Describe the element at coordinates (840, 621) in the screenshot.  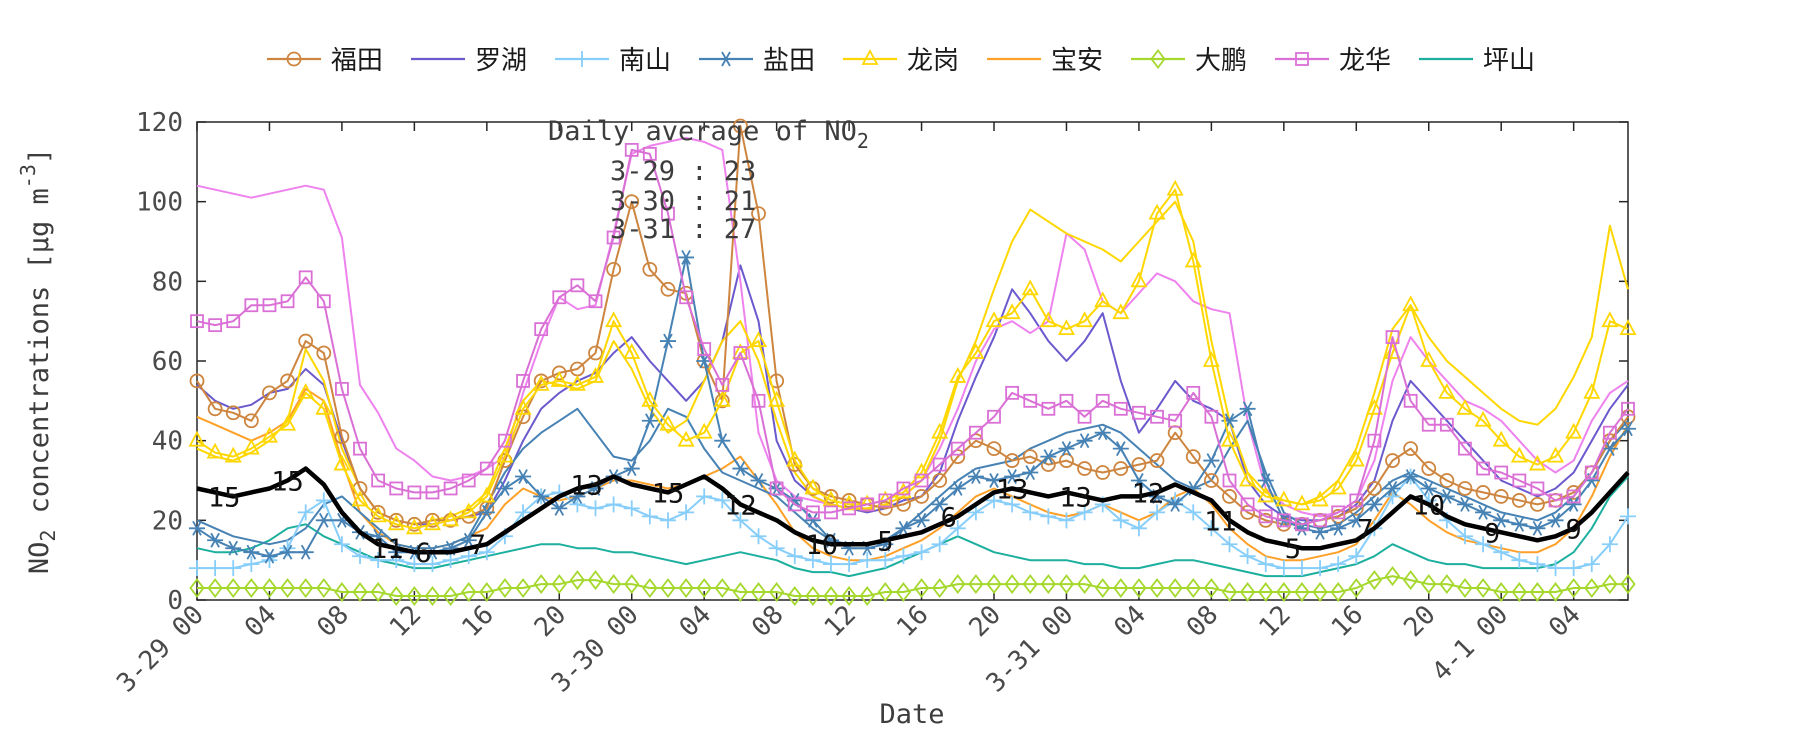
I see `x-tick-label: 12` at that location.